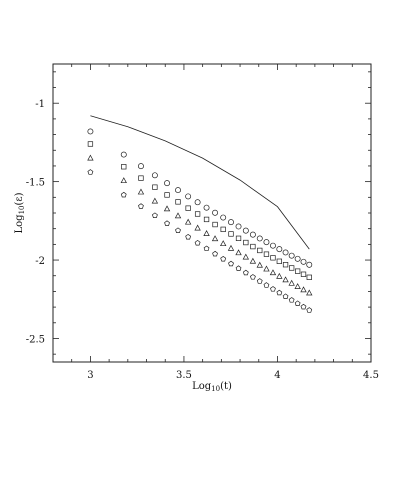 This screenshot has width=409, height=491. I want to click on x-tick-labels: 3 3.5 4 4.5, so click(233, 375).